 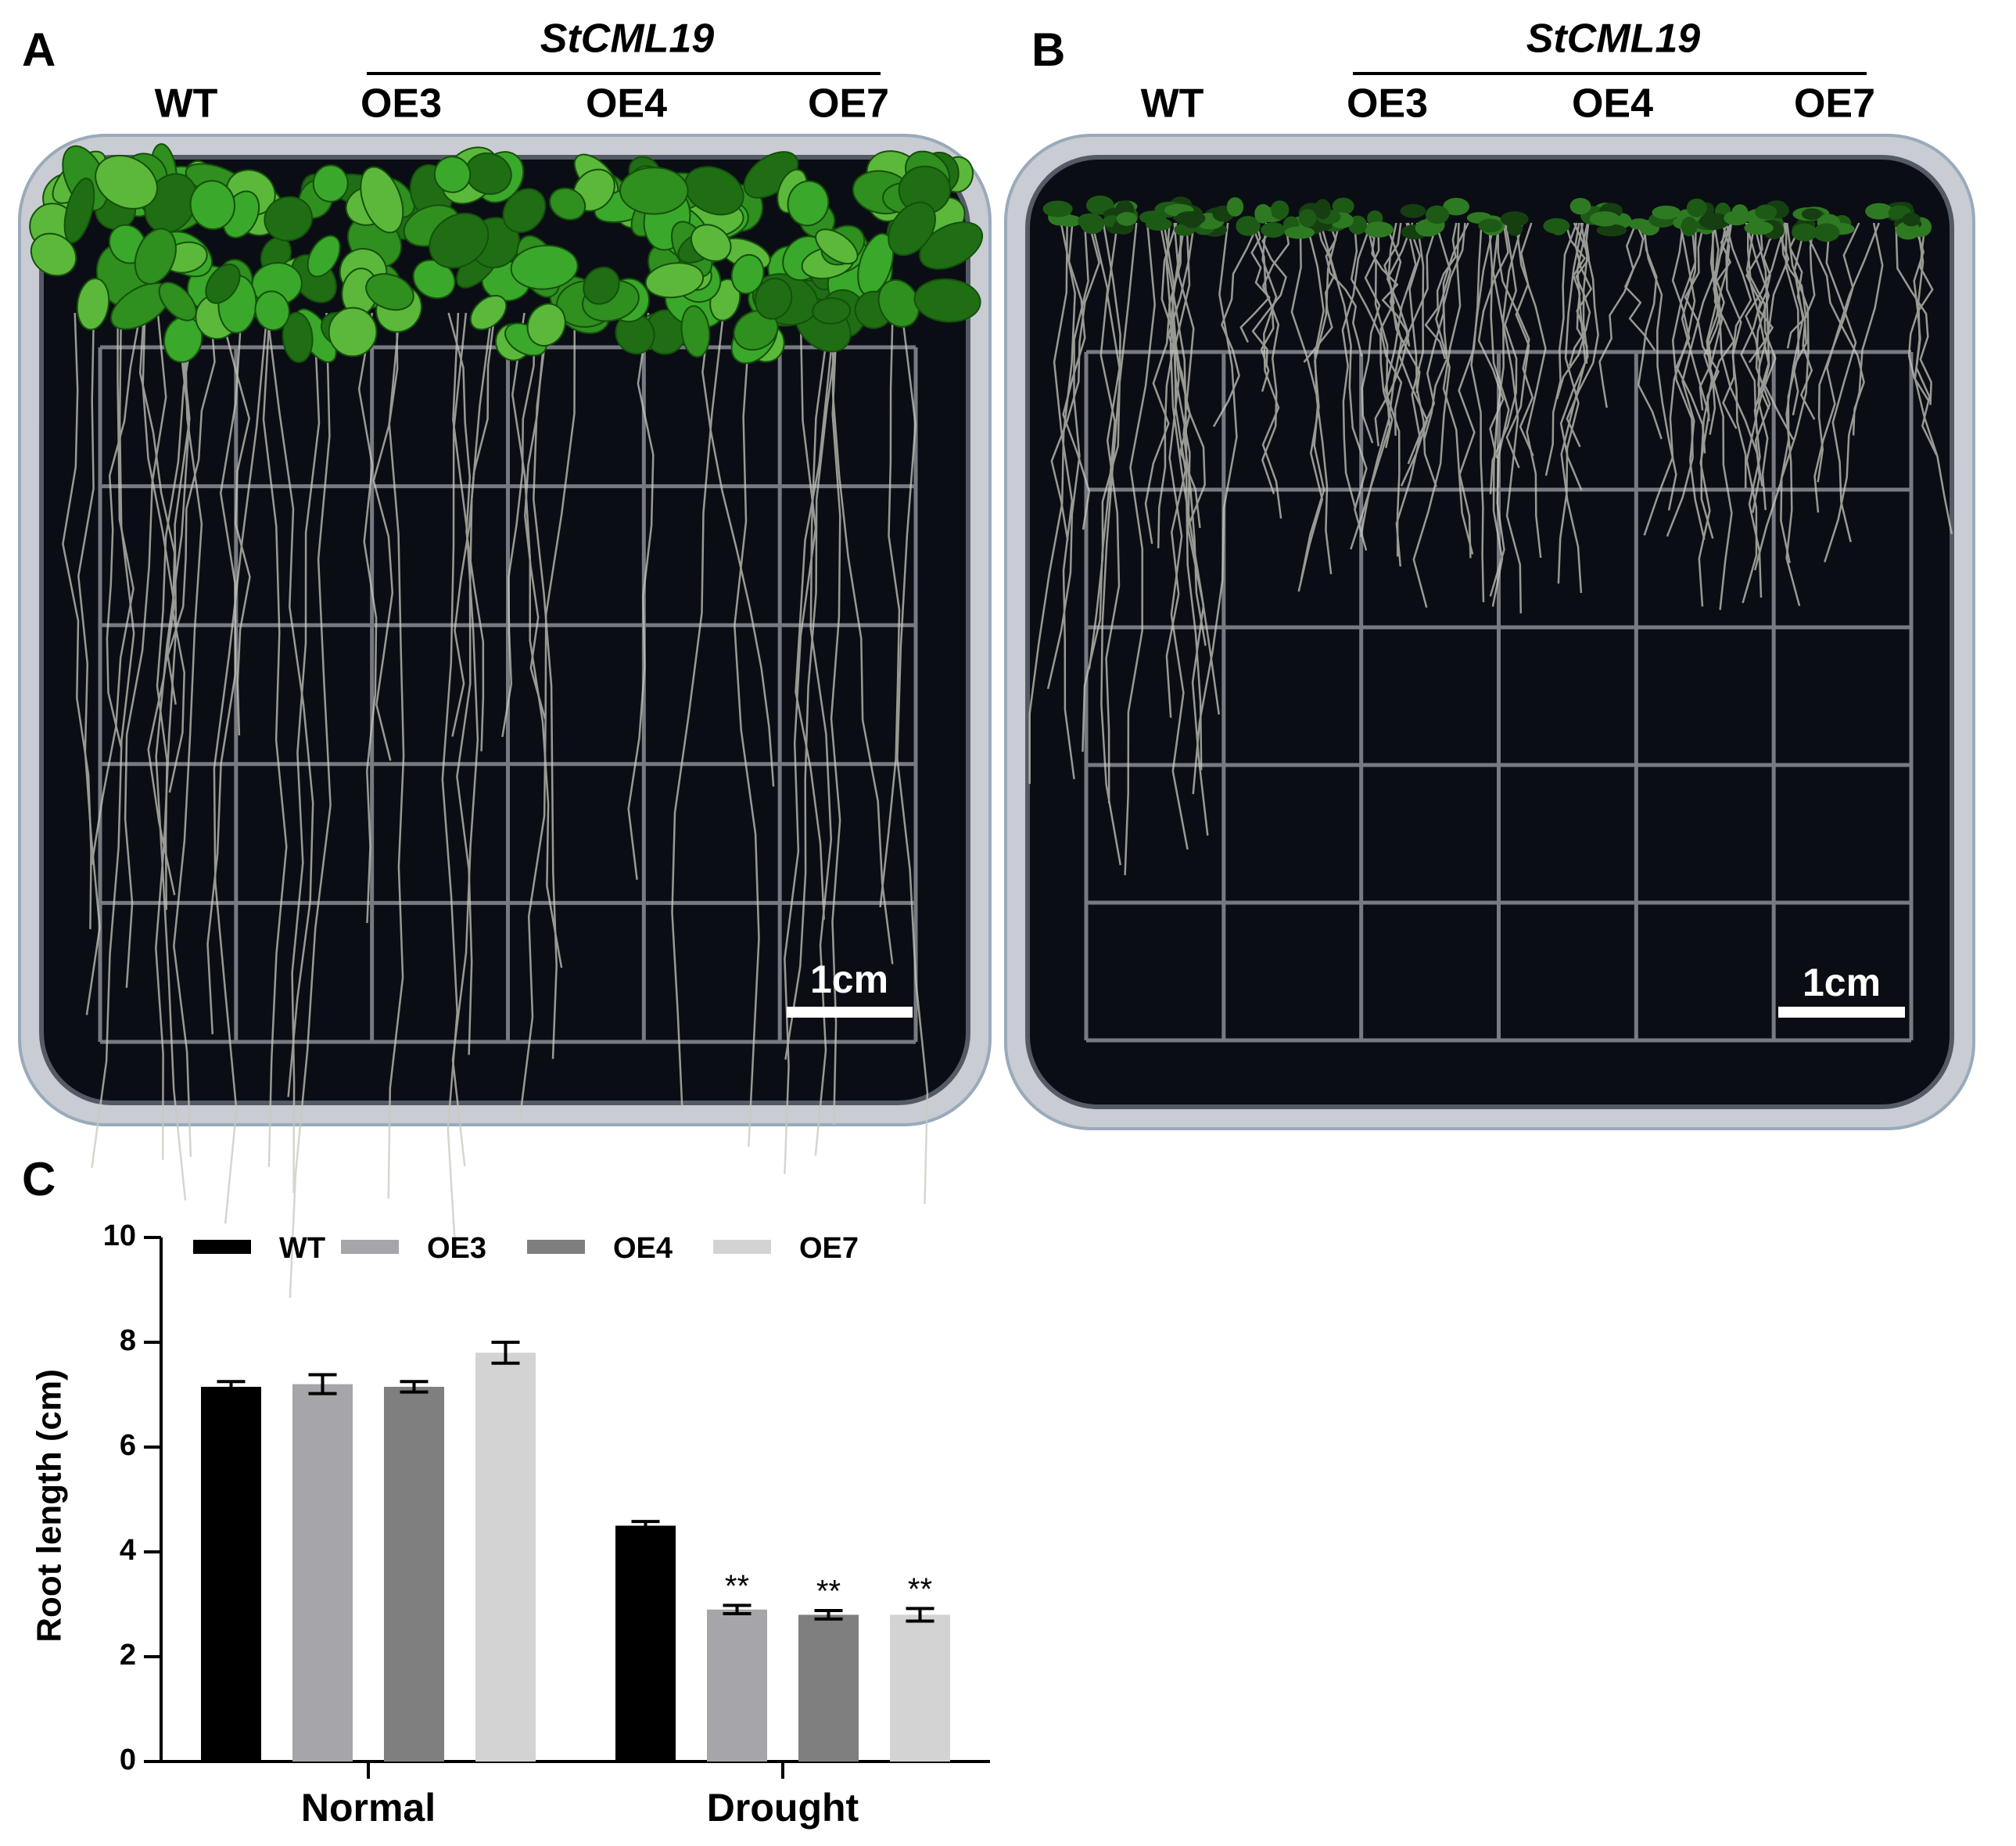 What do you see at coordinates (643, 1248) in the screenshot?
I see `legend-label: OE4` at bounding box center [643, 1248].